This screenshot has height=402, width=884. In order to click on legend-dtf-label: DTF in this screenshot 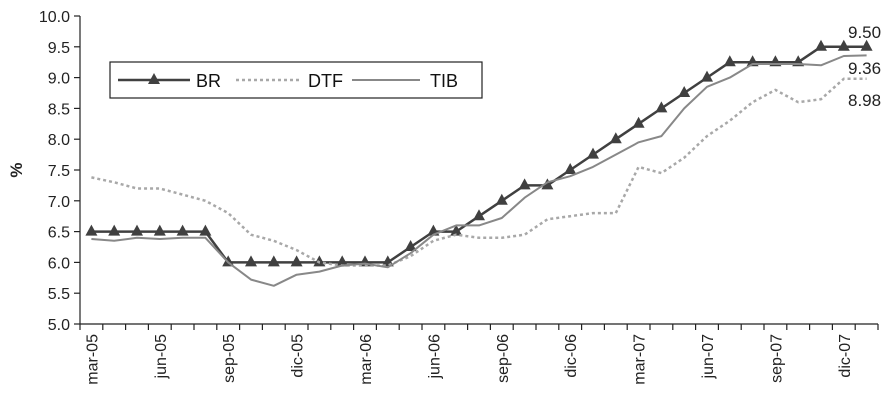, I will do `click(325, 81)`.